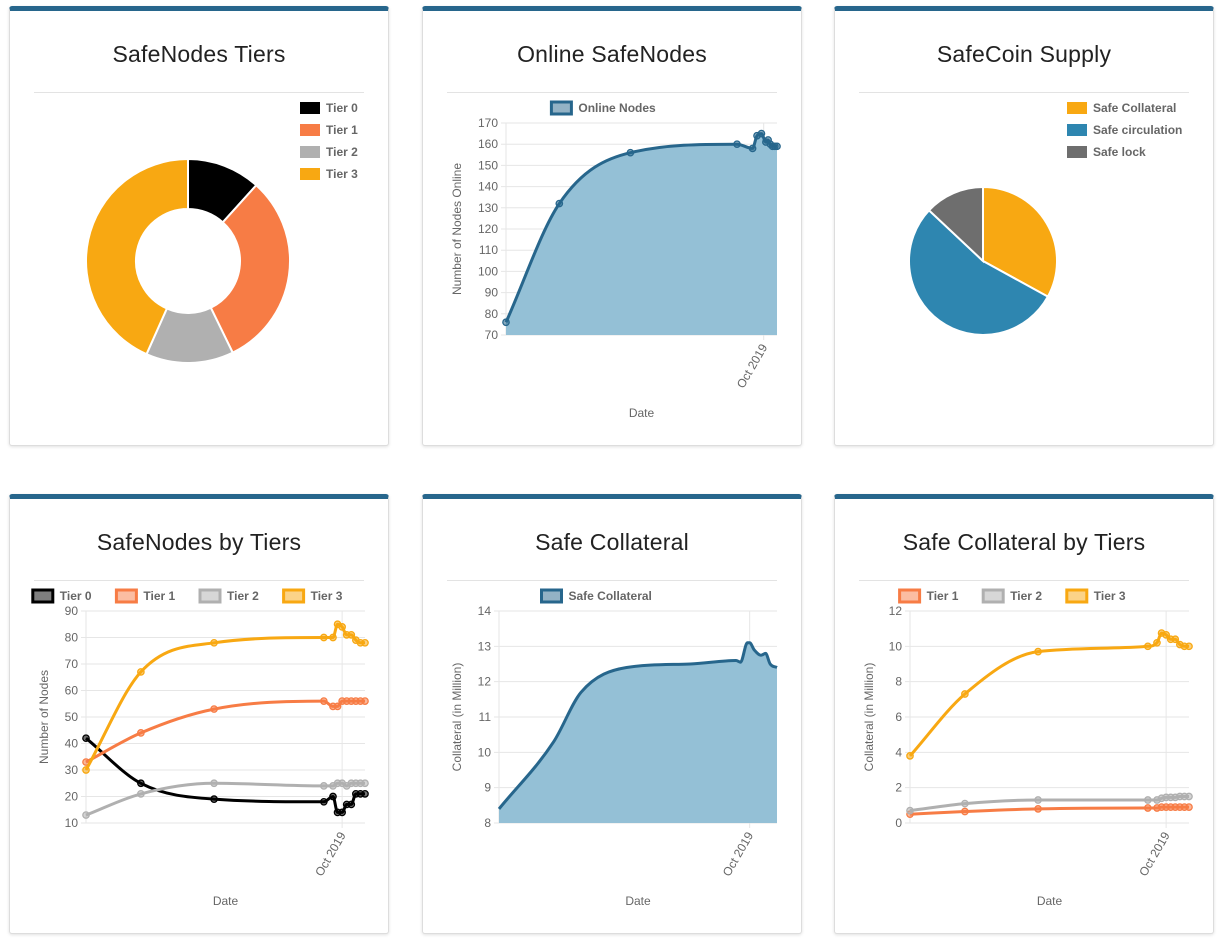 The width and height of the screenshot is (1225, 939). Describe the element at coordinates (955, 224) in the screenshot. I see `slice-safe-lock` at that location.